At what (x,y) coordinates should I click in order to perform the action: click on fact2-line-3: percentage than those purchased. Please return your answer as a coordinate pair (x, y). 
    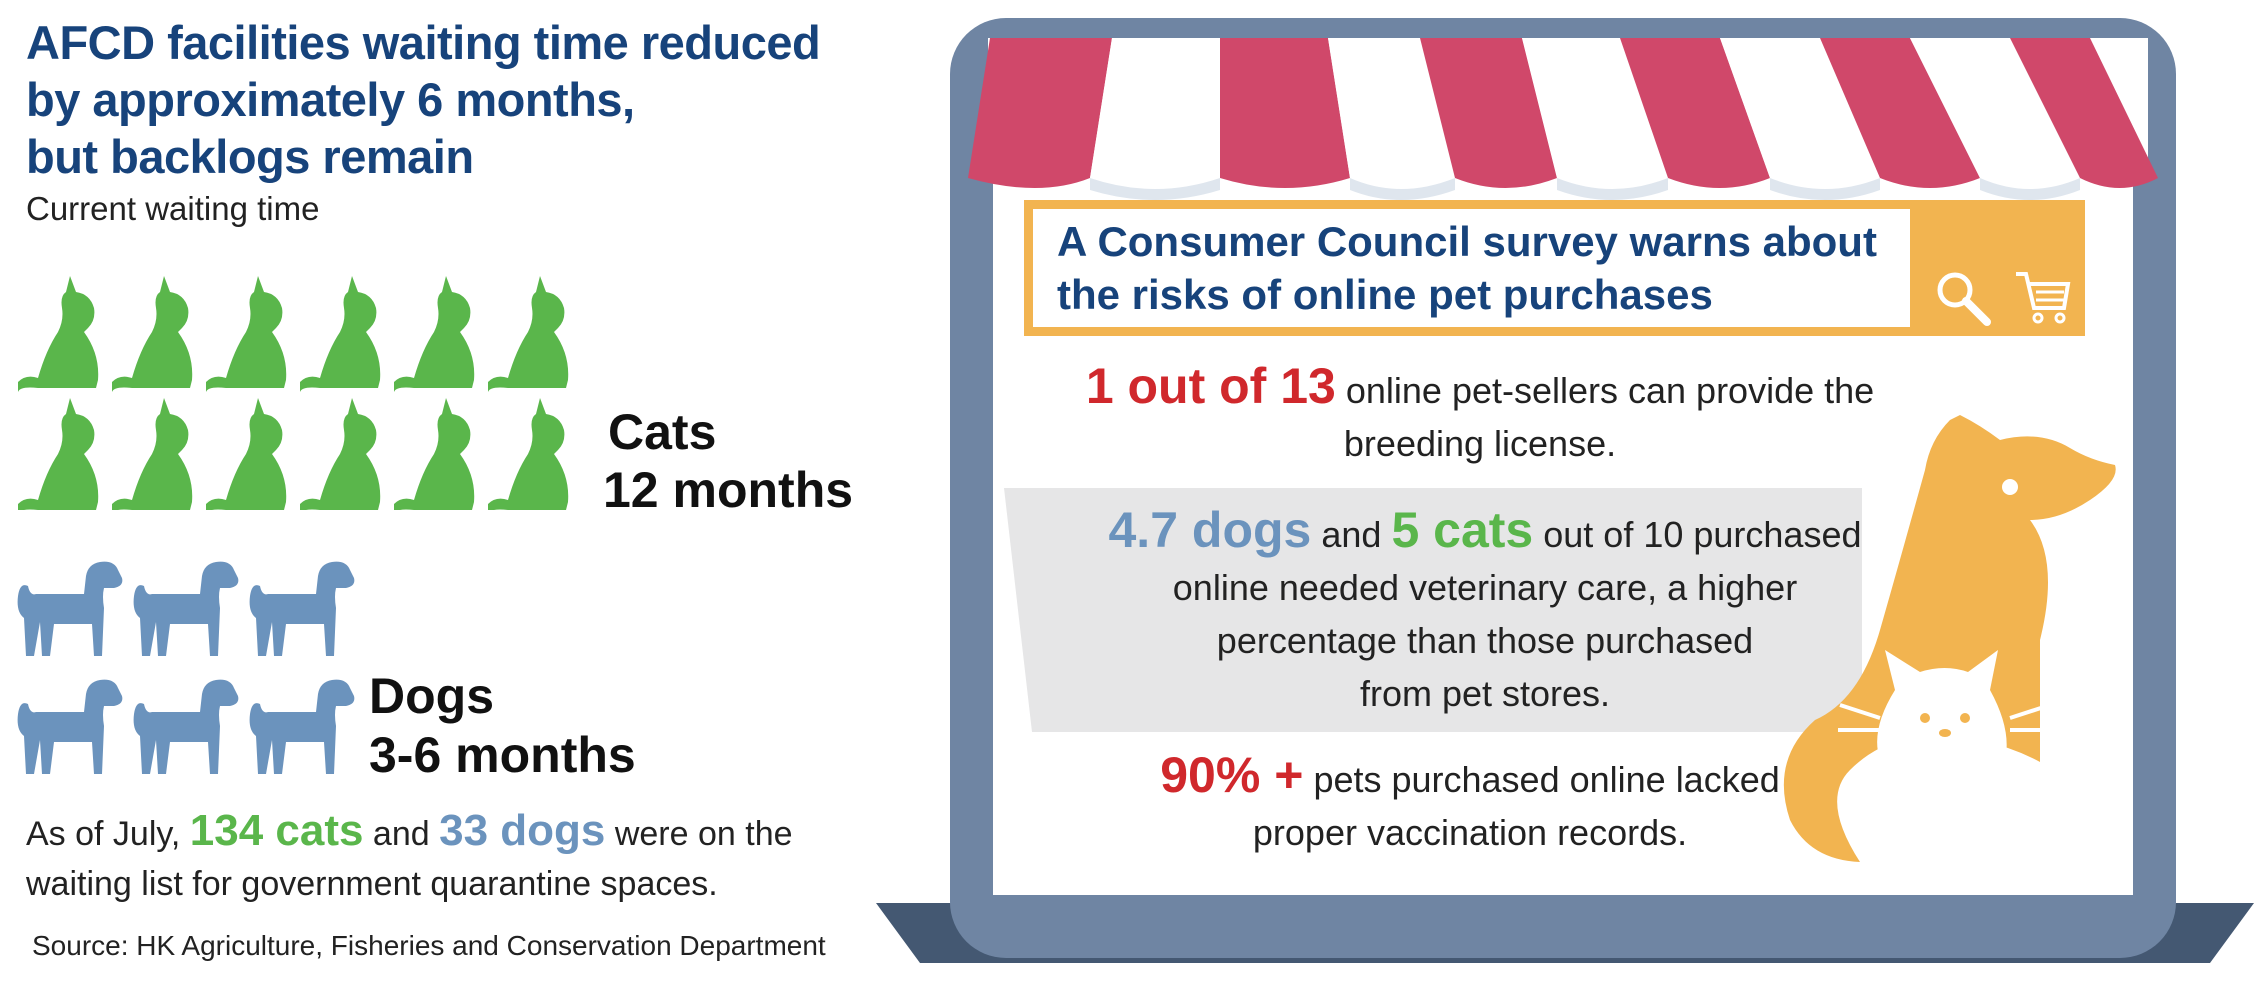
    Looking at the image, I should click on (1485, 640).